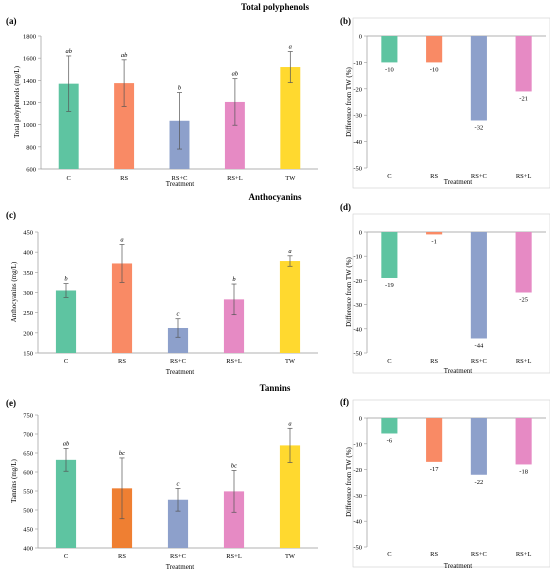 This screenshot has height=571, width=550. Describe the element at coordinates (11, 403) in the screenshot. I see `panel-letter-e: (e)` at that location.